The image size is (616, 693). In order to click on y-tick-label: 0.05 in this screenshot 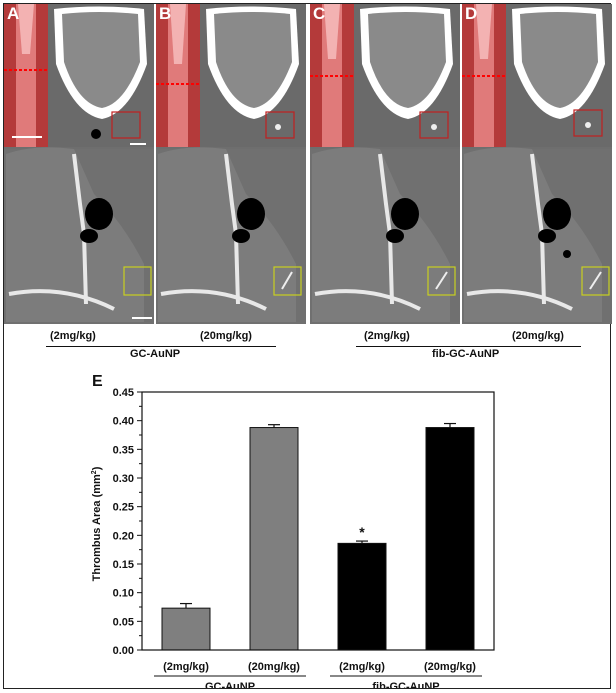, I will do `click(123, 622)`.